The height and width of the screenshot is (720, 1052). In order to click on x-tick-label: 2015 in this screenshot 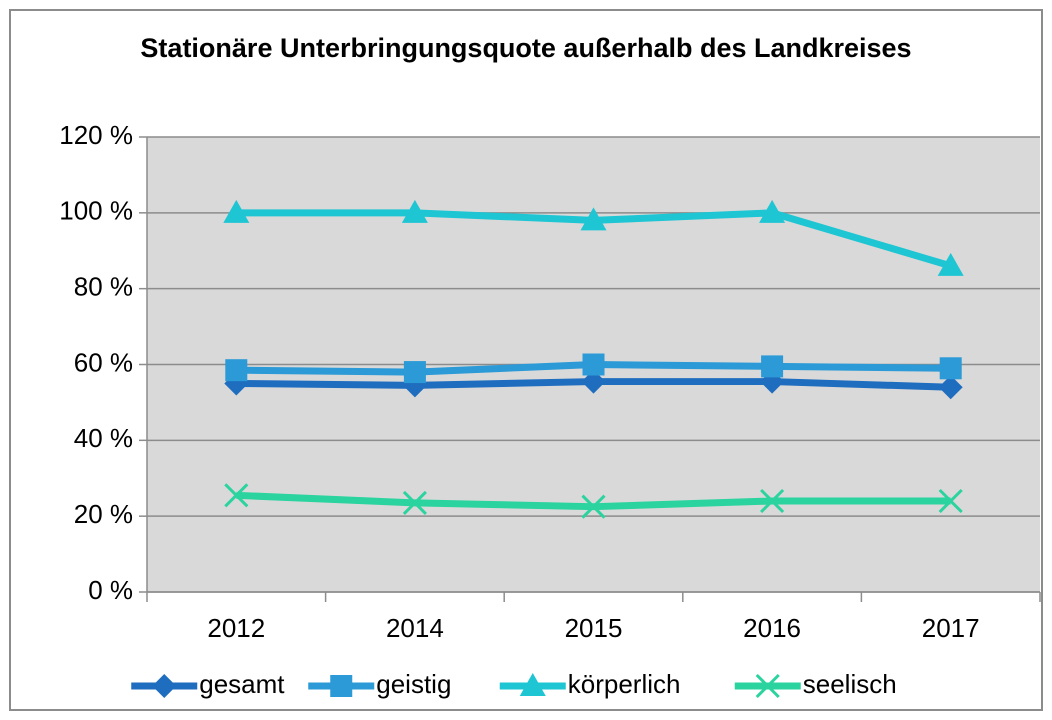, I will do `click(594, 628)`.